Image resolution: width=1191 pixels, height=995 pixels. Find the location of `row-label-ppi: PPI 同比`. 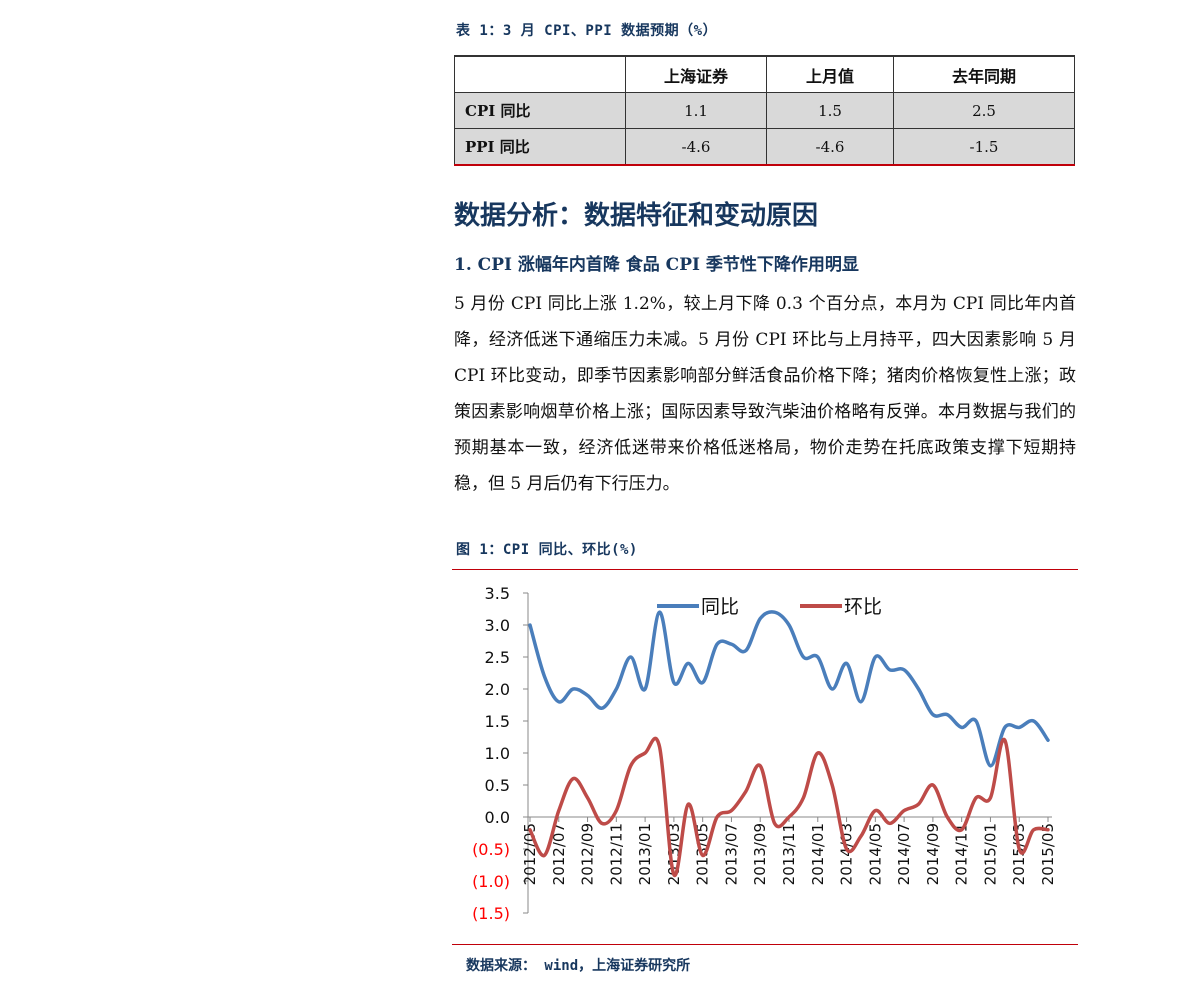

row-label-ppi: PPI 同比 is located at coordinates (540, 147).